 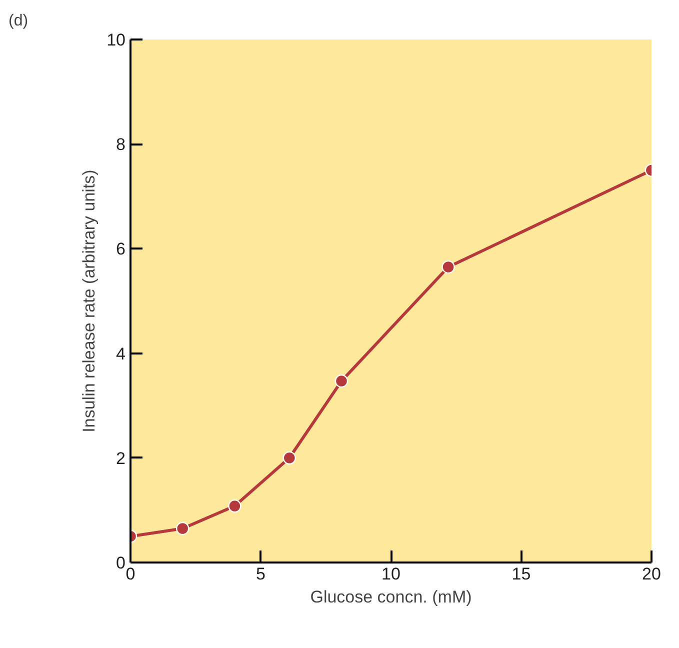 What do you see at coordinates (116, 40) in the screenshot?
I see `y-tick-label: 10` at bounding box center [116, 40].